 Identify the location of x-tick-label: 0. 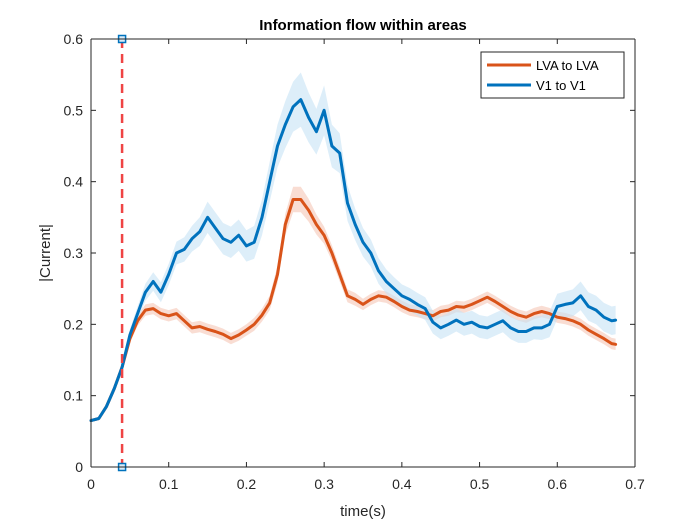
(91, 484).